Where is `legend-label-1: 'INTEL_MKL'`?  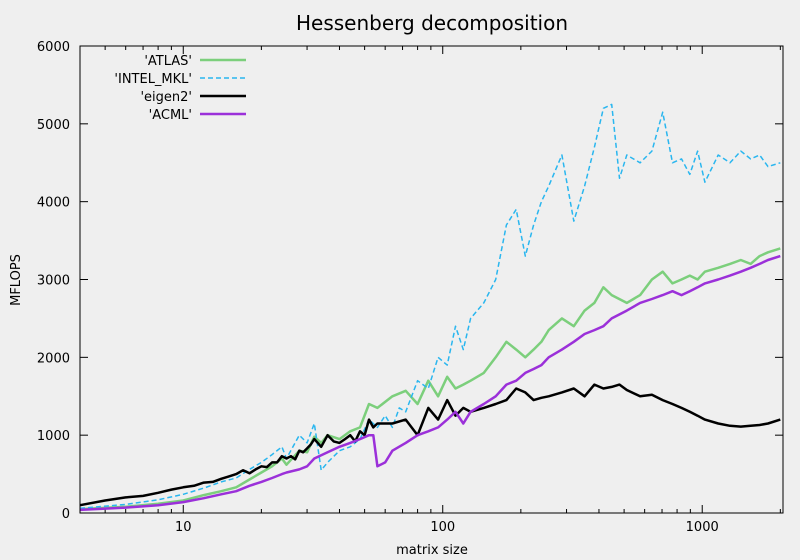 legend-label-1: 'INTEL_MKL' is located at coordinates (153, 79).